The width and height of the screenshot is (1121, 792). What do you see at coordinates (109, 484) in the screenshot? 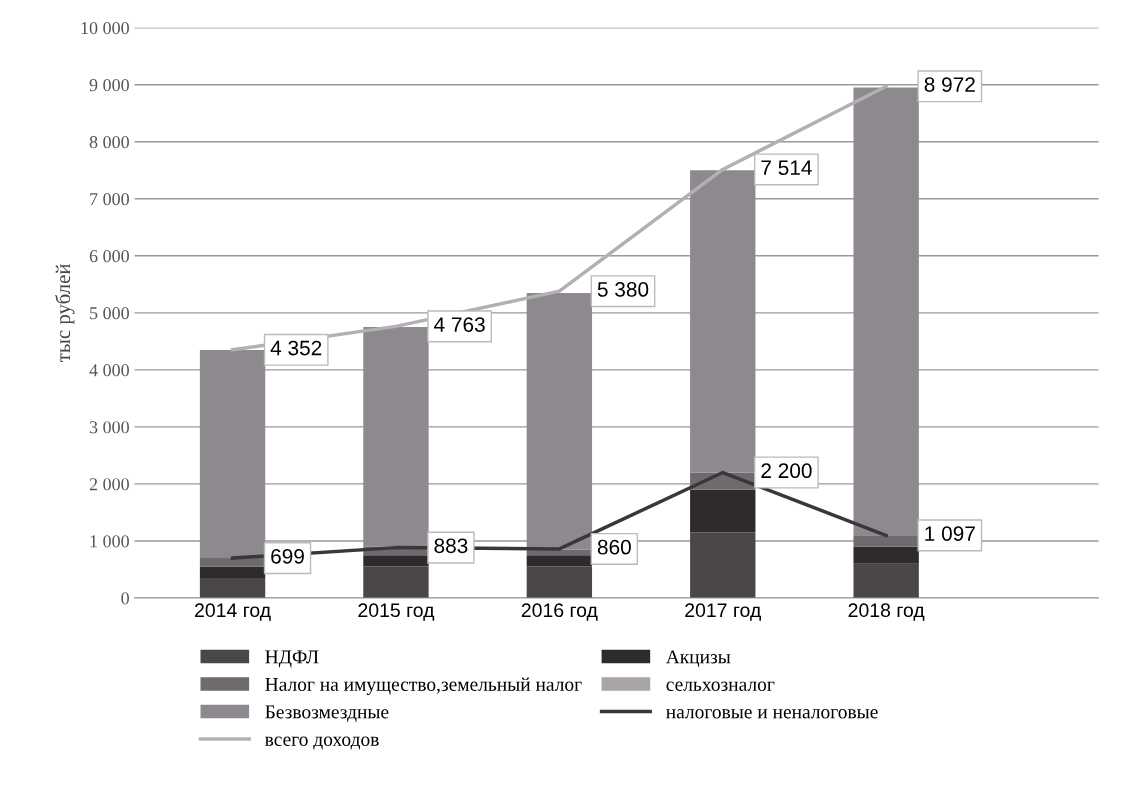
I see `y-tick-label: 2 000` at bounding box center [109, 484].